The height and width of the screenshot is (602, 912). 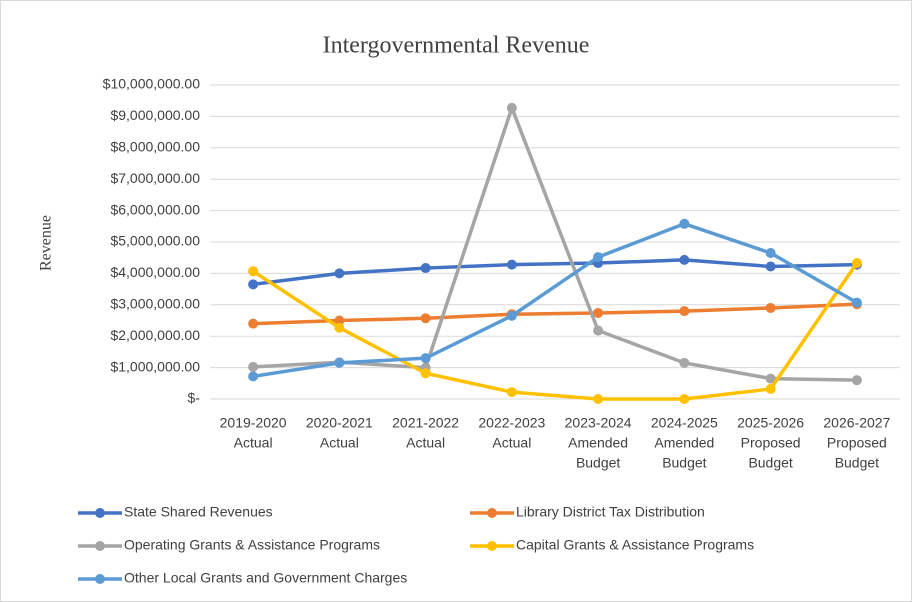 What do you see at coordinates (46, 243) in the screenshot?
I see `y-axis-label: Revenue` at bounding box center [46, 243].